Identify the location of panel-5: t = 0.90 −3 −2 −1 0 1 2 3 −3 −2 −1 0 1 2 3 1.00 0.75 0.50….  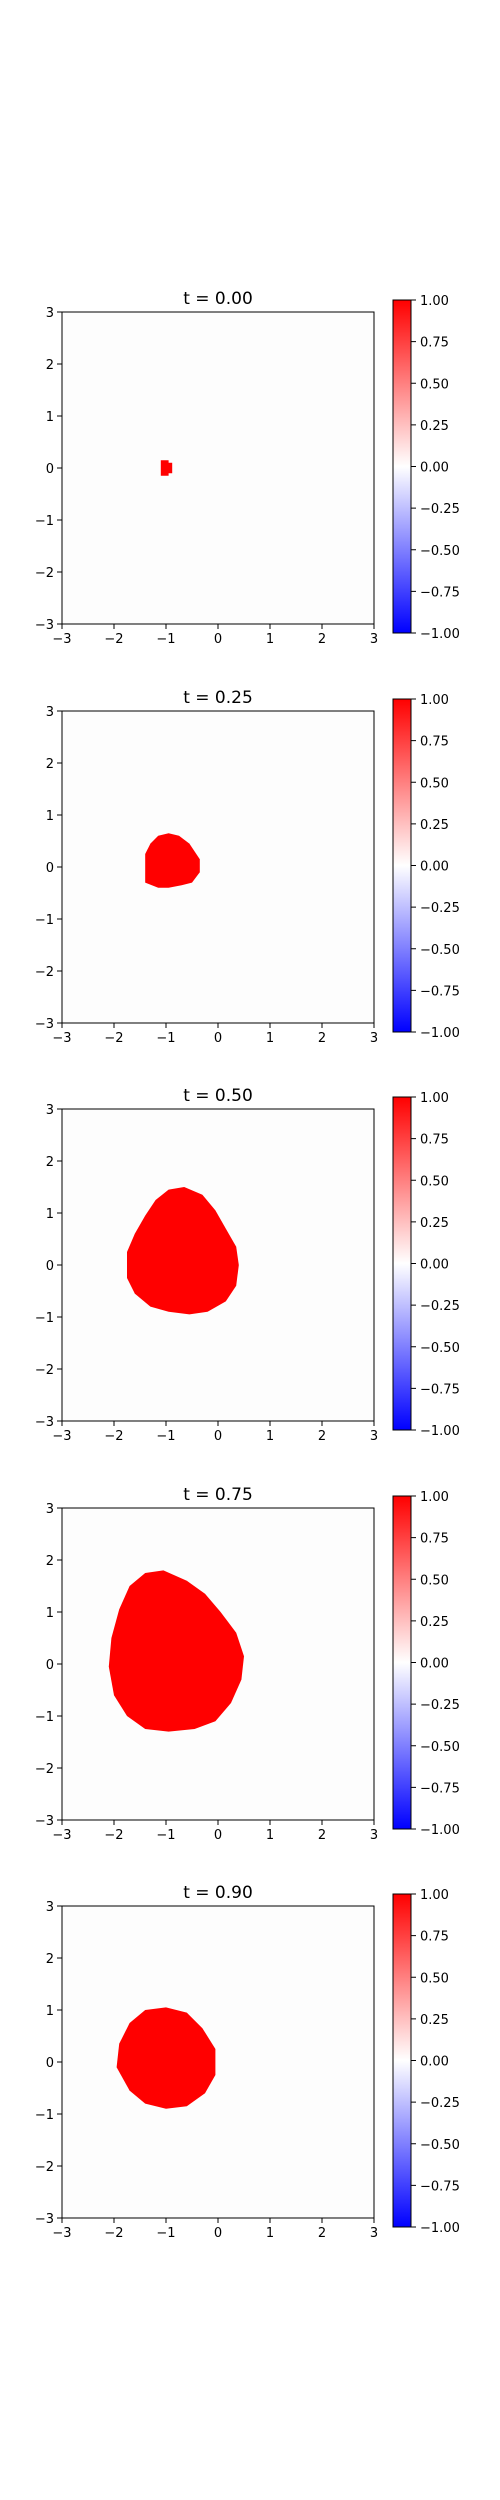
(247, 2062).